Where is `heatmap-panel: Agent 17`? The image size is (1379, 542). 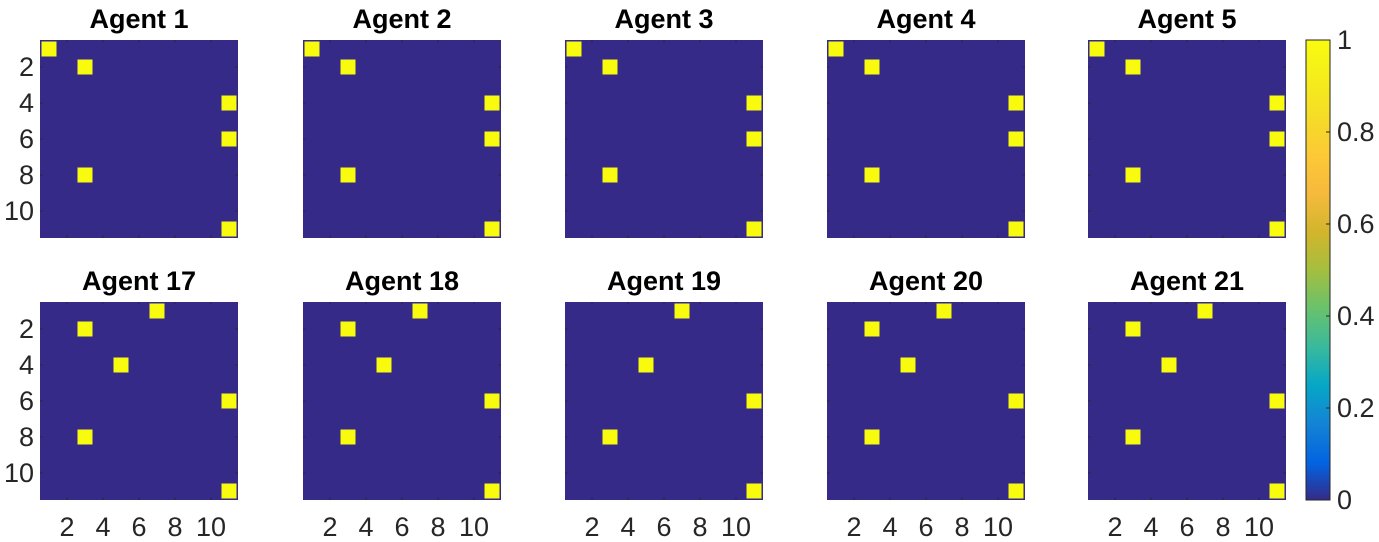
heatmap-panel: Agent 17 is located at coordinates (139, 383).